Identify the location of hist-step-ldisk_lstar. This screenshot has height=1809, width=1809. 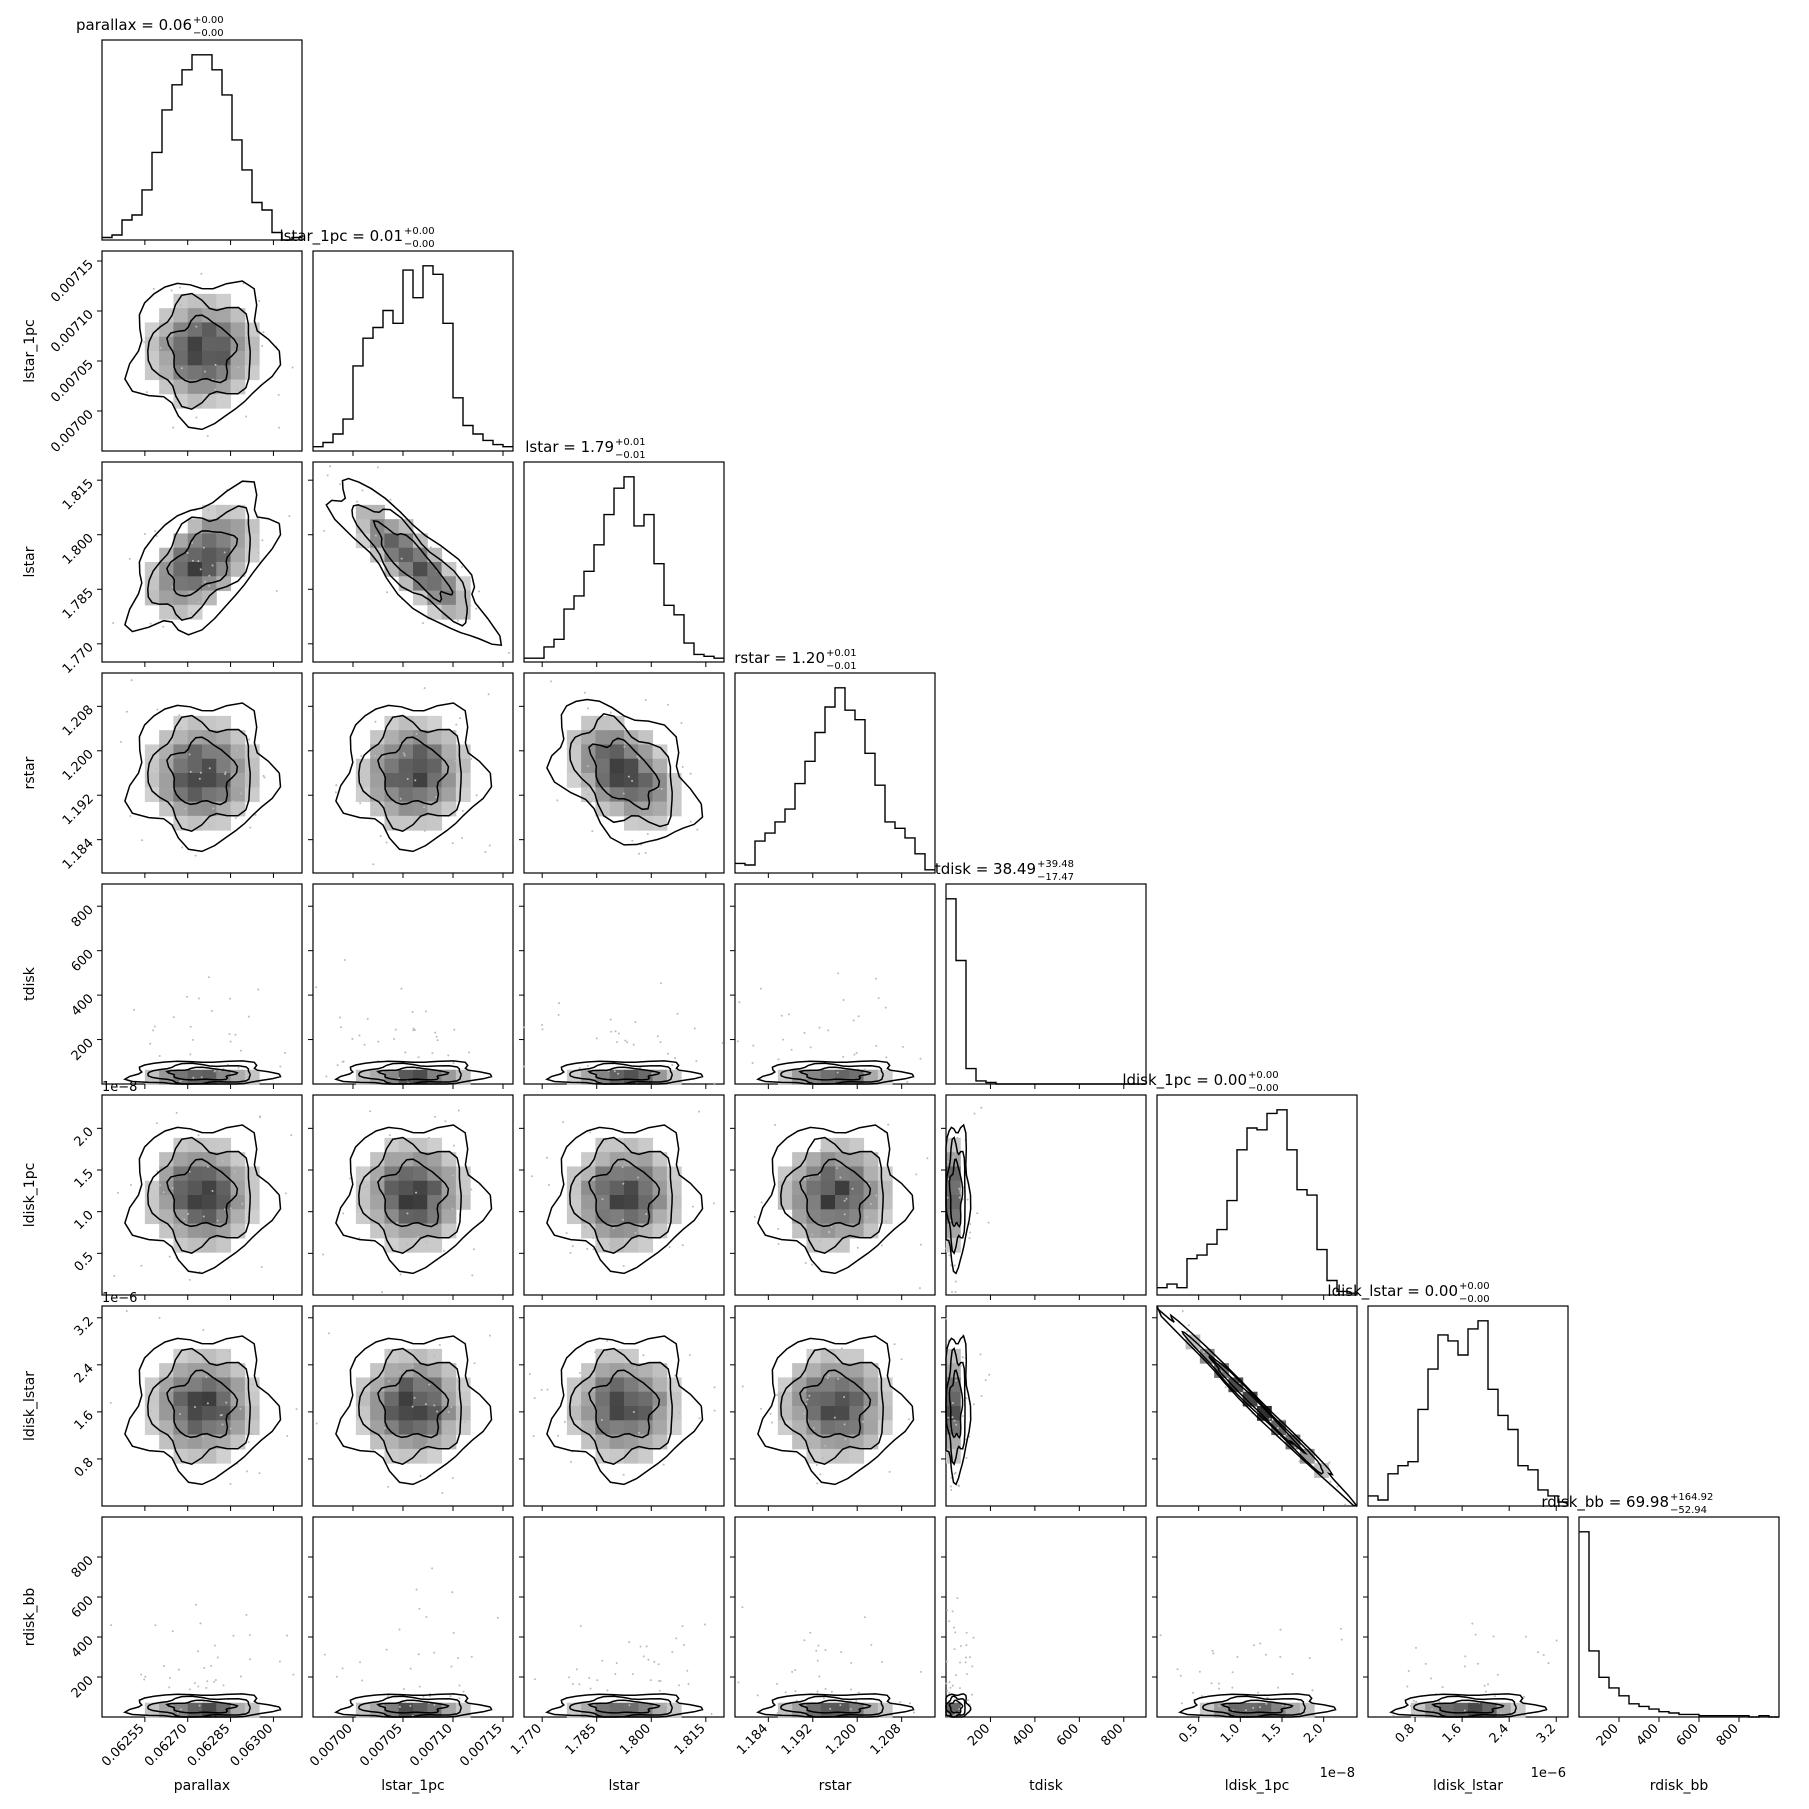
(1468, 1411).